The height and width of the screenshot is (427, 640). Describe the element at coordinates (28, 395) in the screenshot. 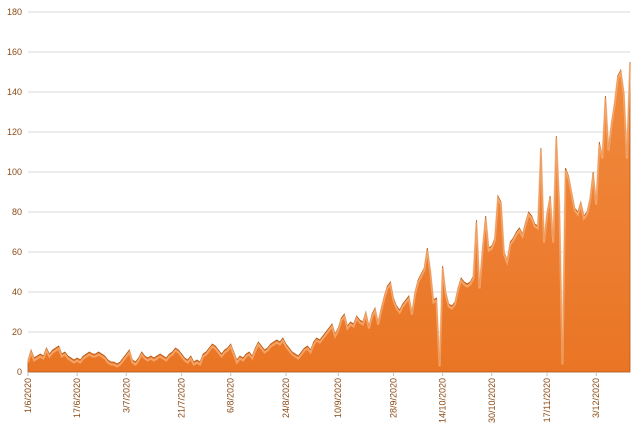

I see `x-tick-label: 1/6/2020` at that location.